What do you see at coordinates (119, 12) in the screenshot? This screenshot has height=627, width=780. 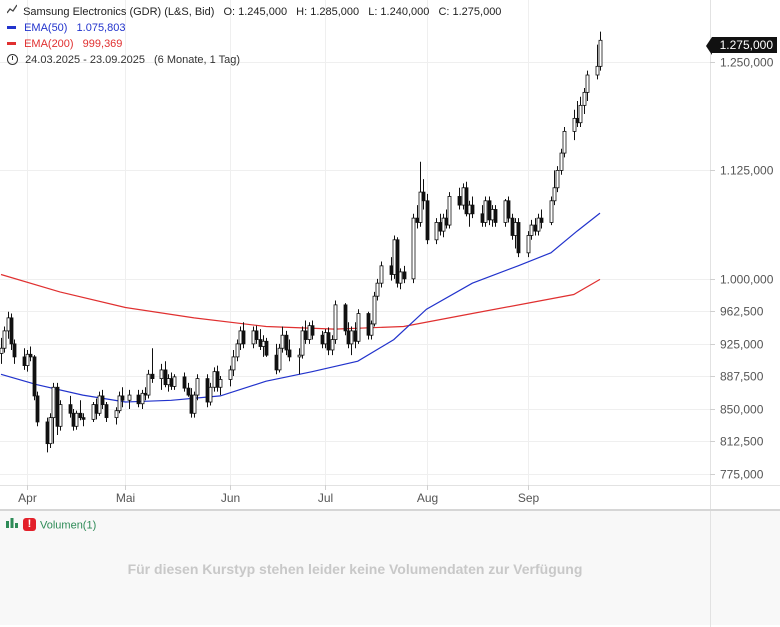 I see `instrument-name: Samsung Electronics (GDR) (L&S, Bid)` at bounding box center [119, 12].